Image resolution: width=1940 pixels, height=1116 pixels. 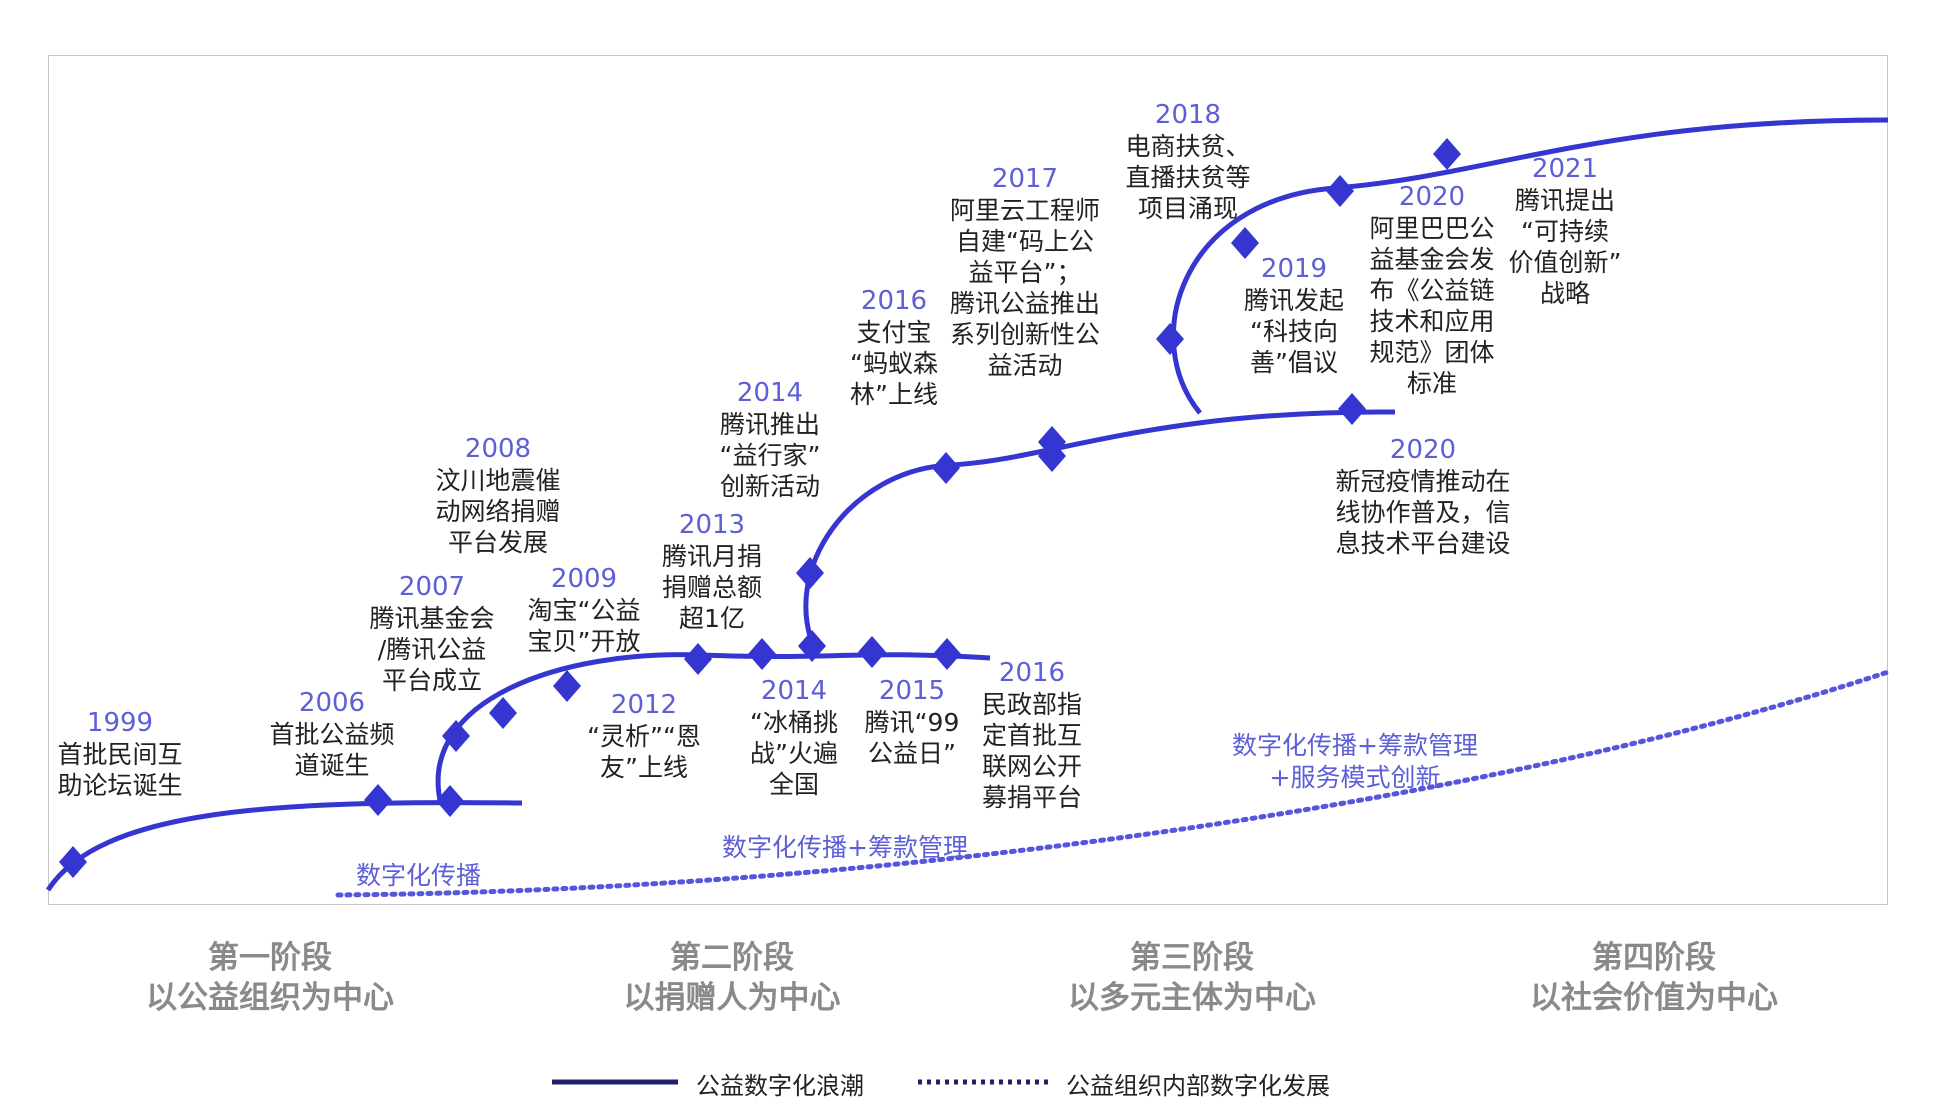 I want to click on event-year: 2009, so click(x=584, y=579).